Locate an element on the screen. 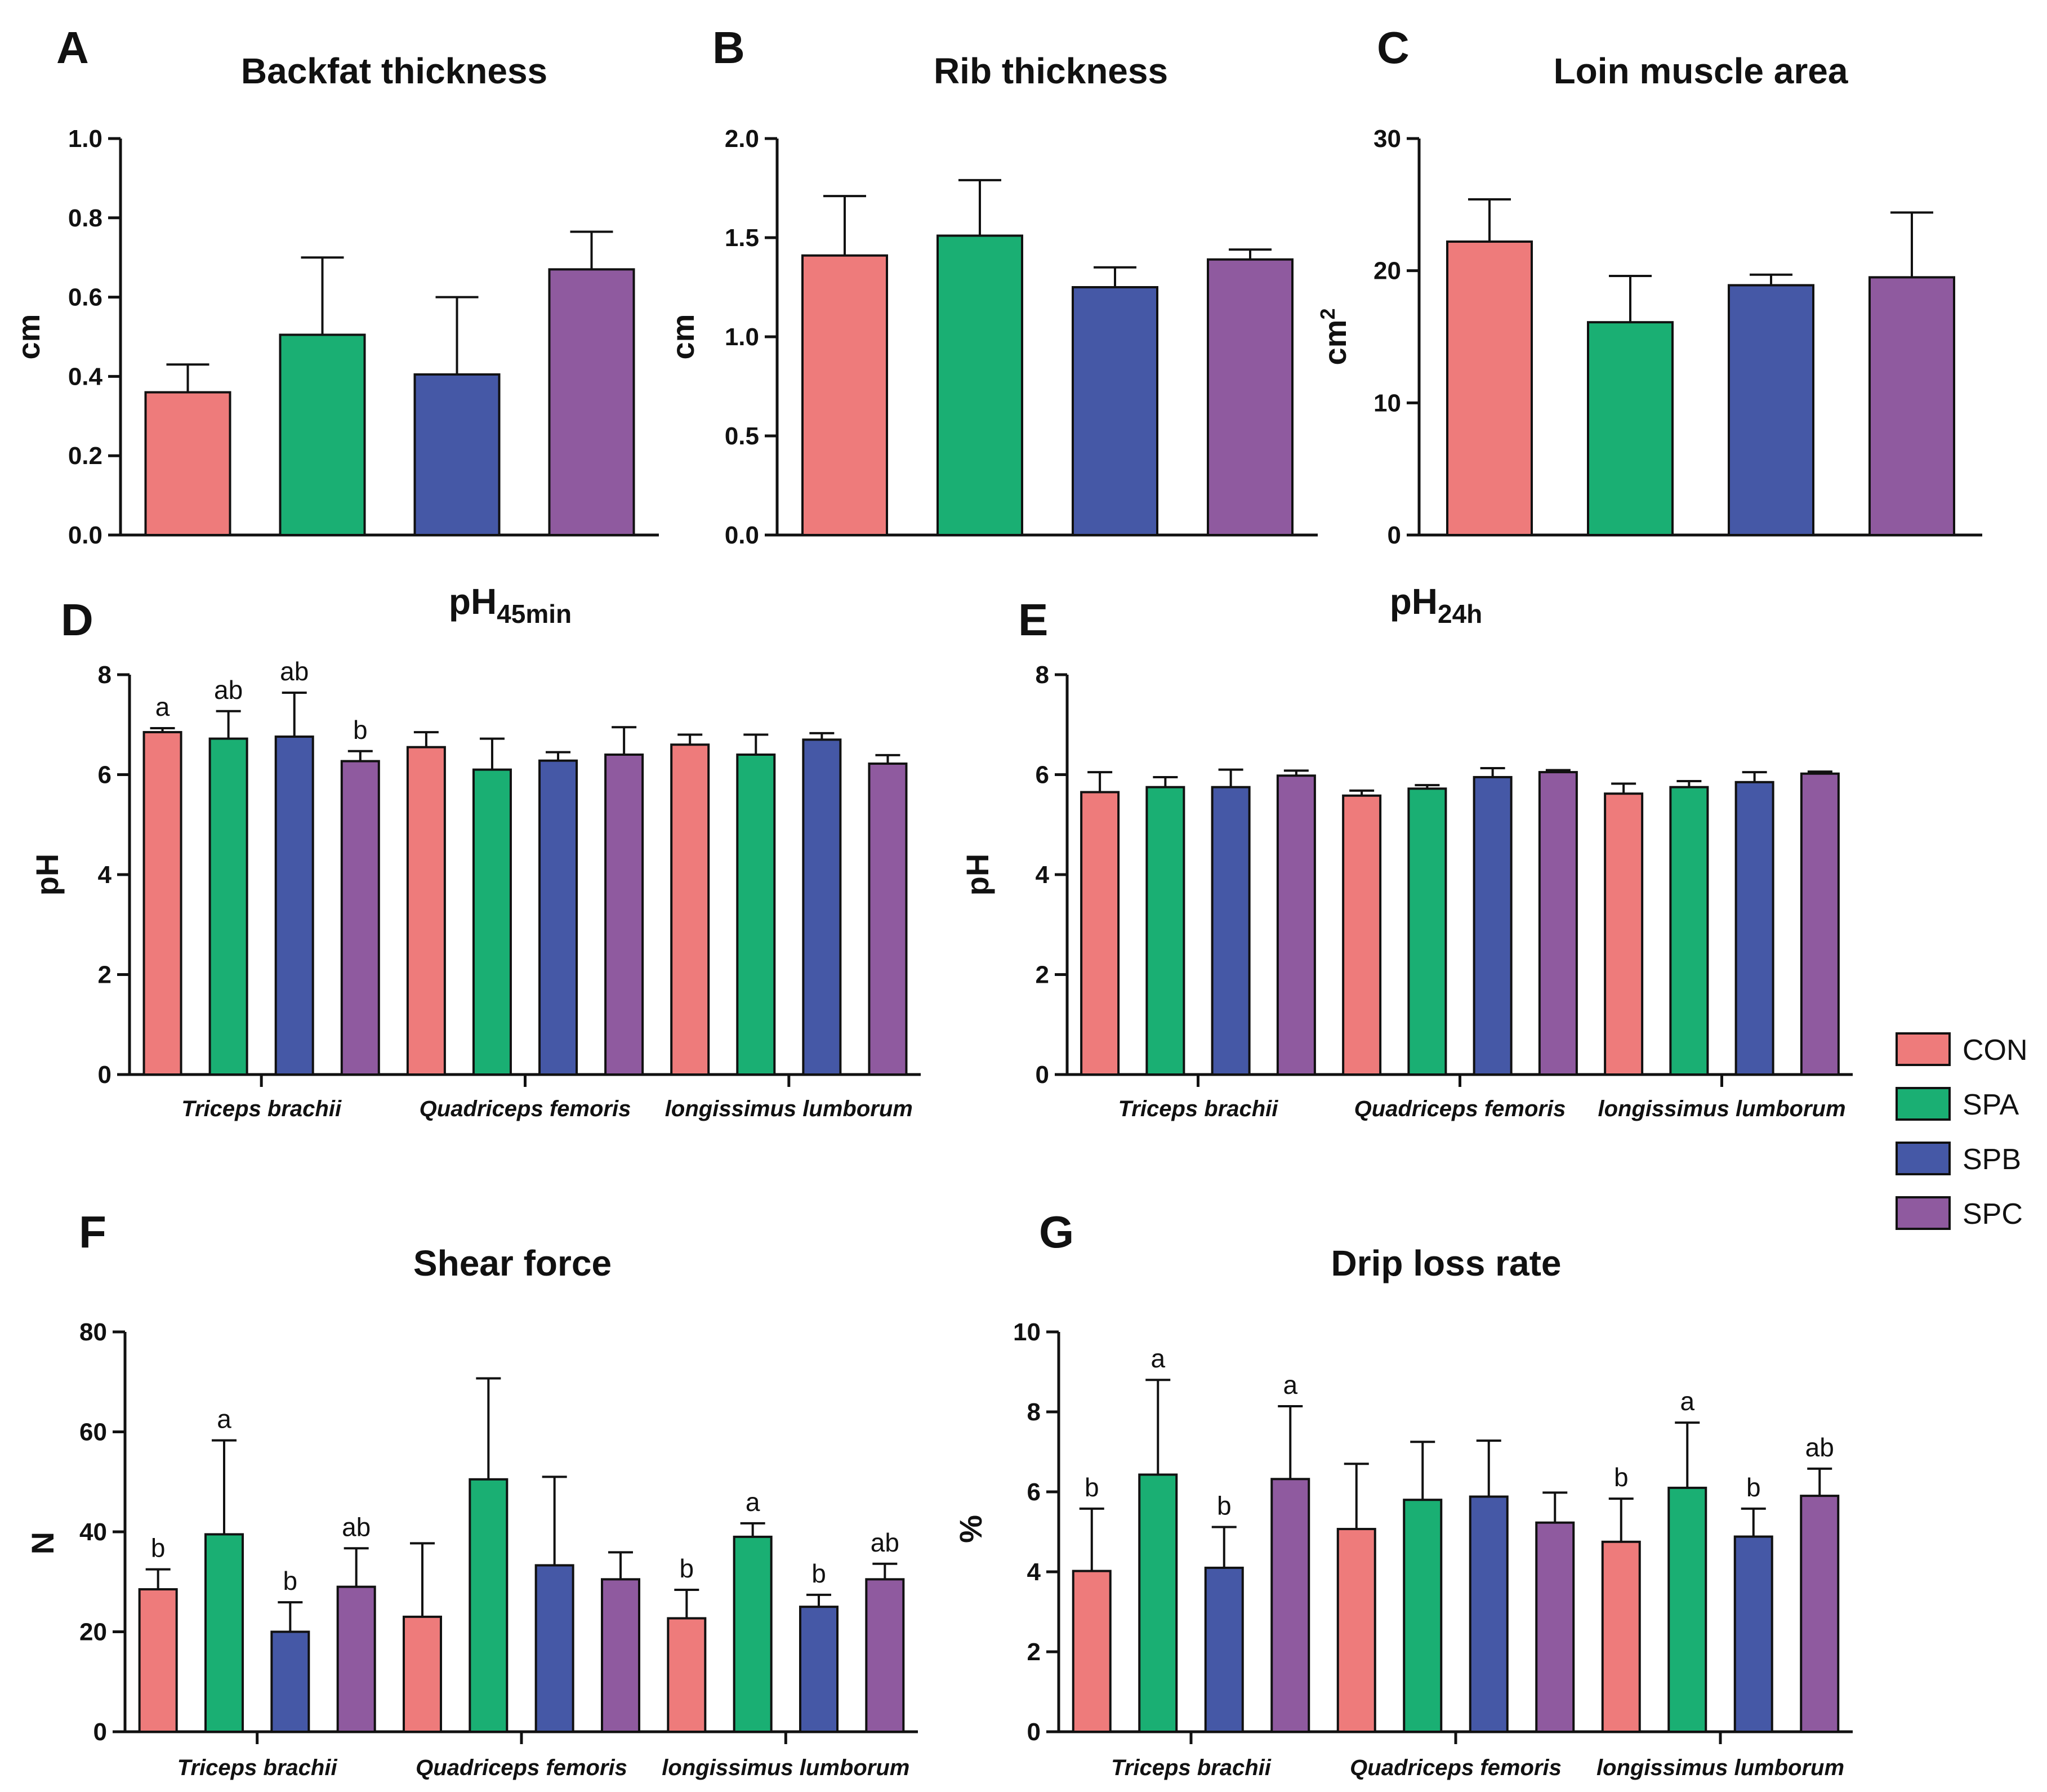 Image resolution: width=2047 pixels, height=1792 pixels. chart-title-subscript: 45min is located at coordinates (534, 613).